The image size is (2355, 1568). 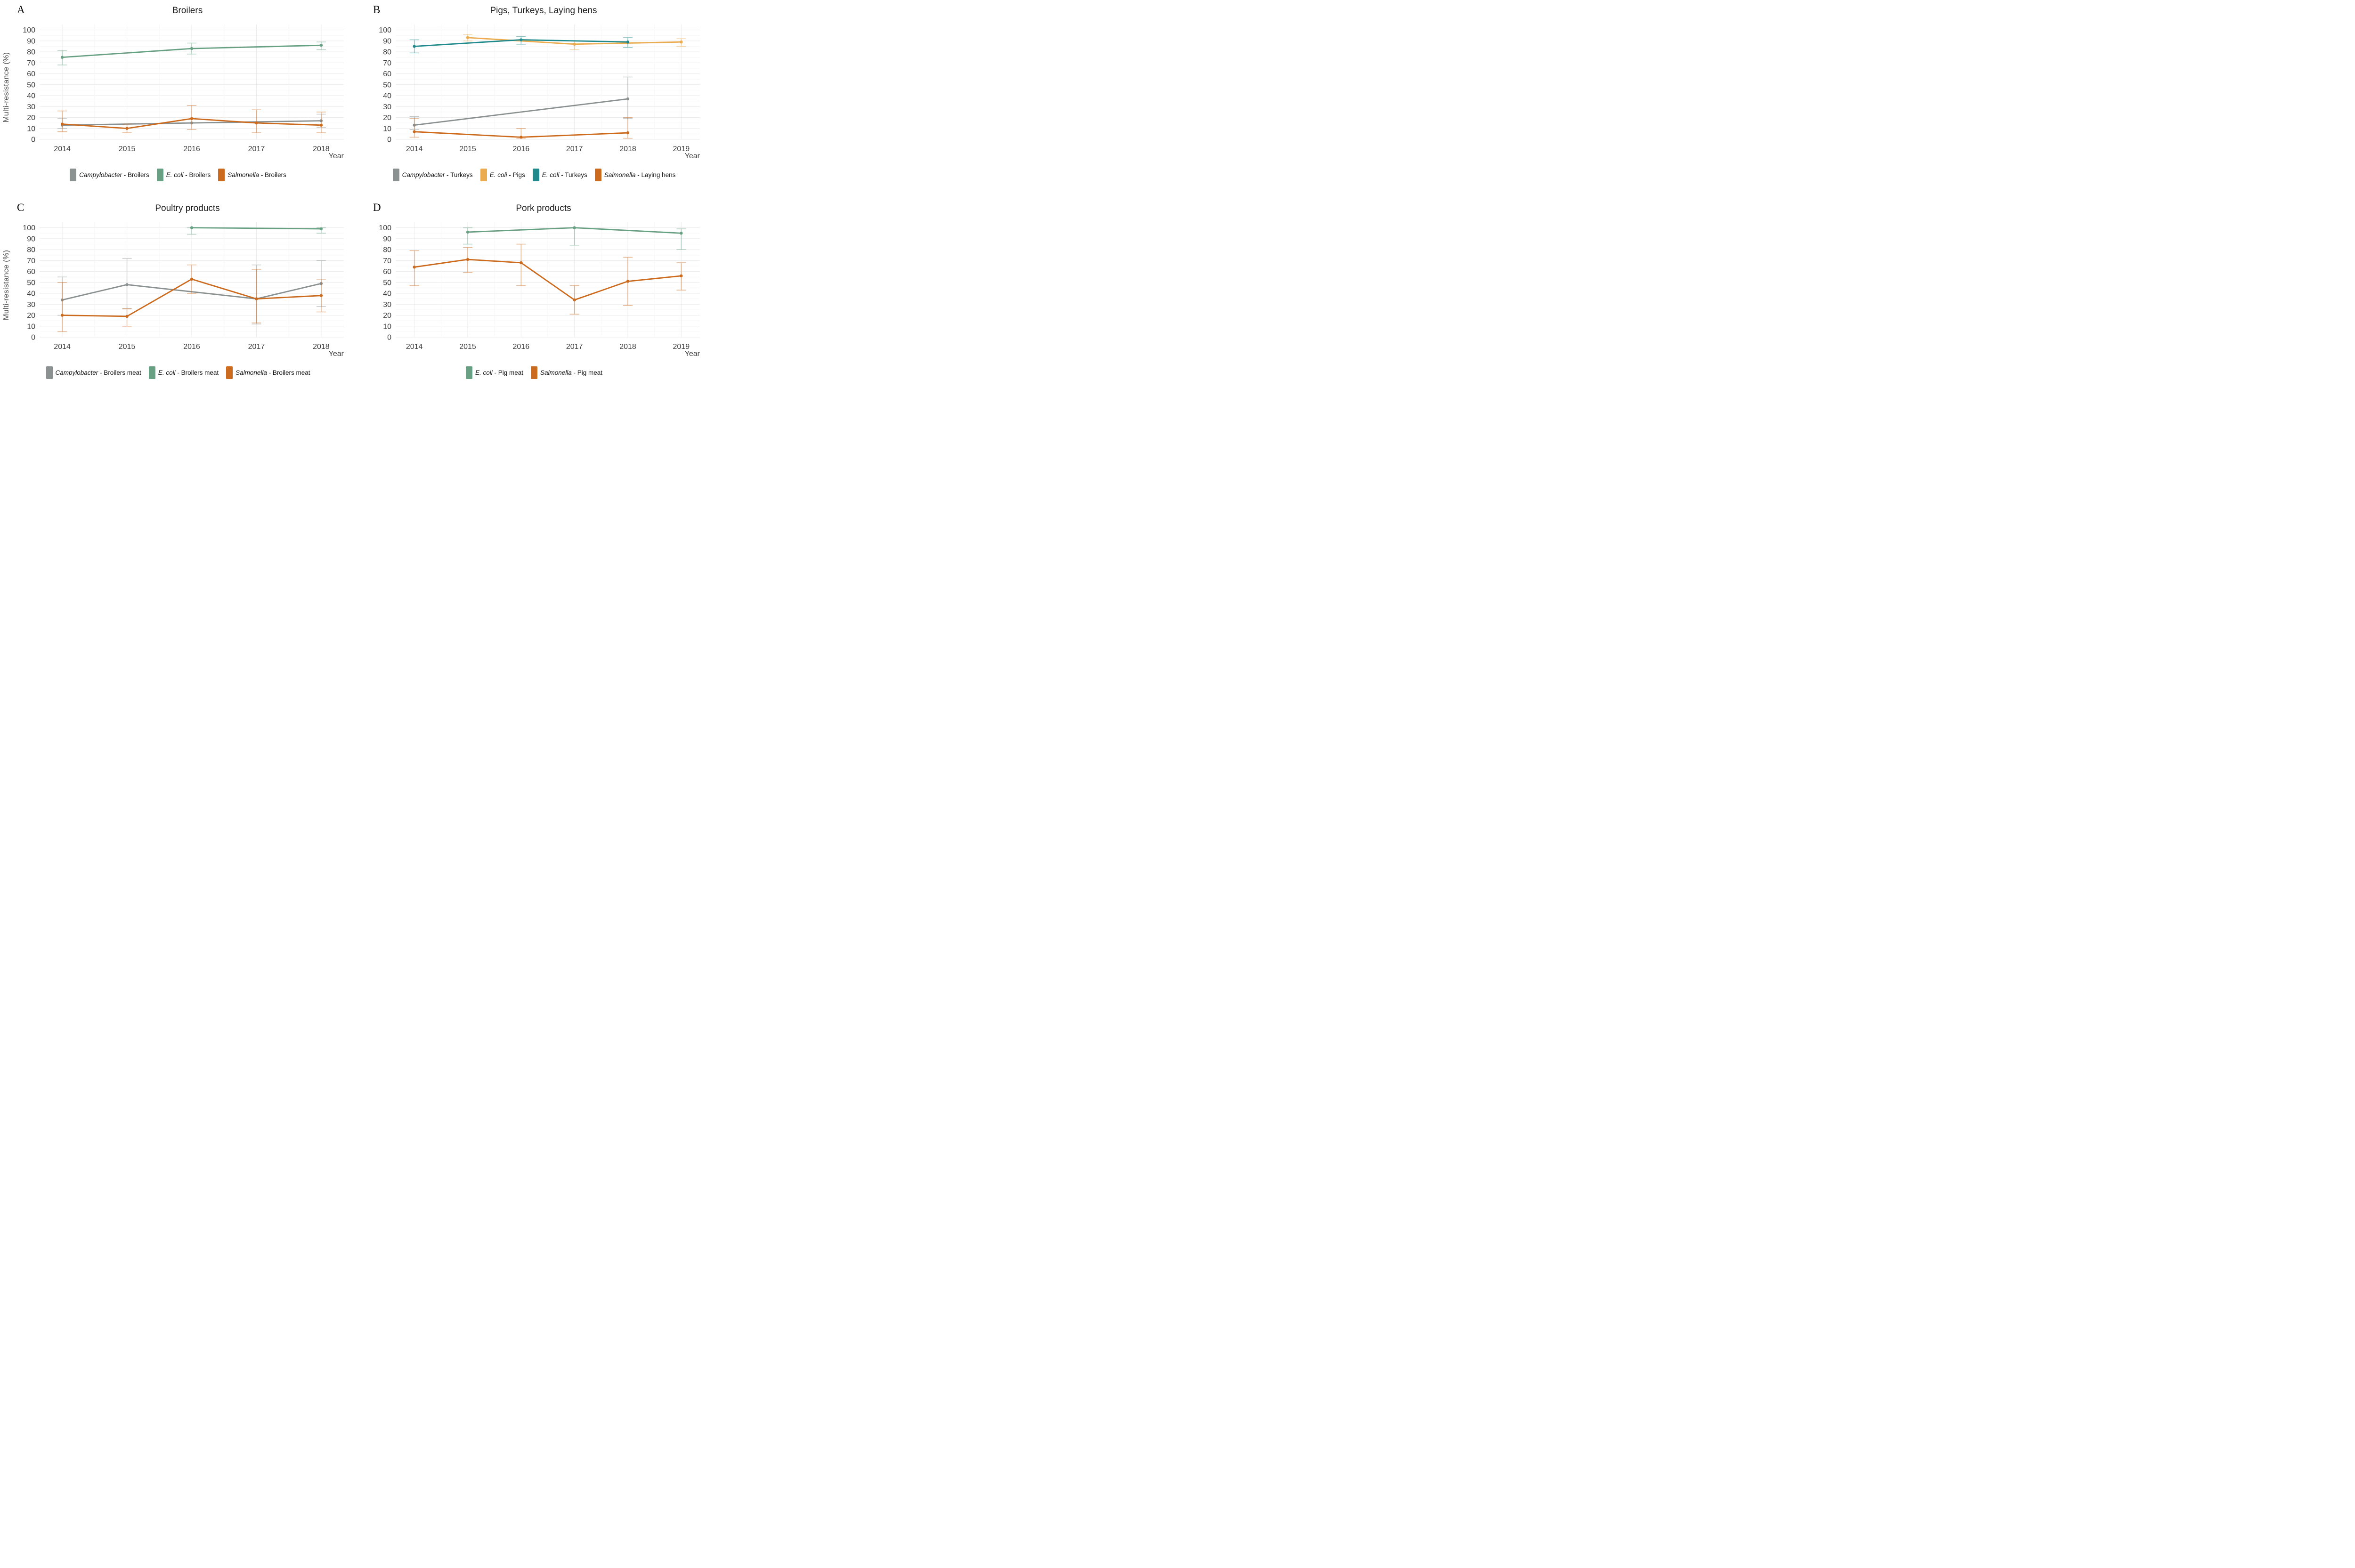 What do you see at coordinates (6, 87) in the screenshot?
I see `panel-a-y-axis-title: Multi-resistance (%)` at bounding box center [6, 87].